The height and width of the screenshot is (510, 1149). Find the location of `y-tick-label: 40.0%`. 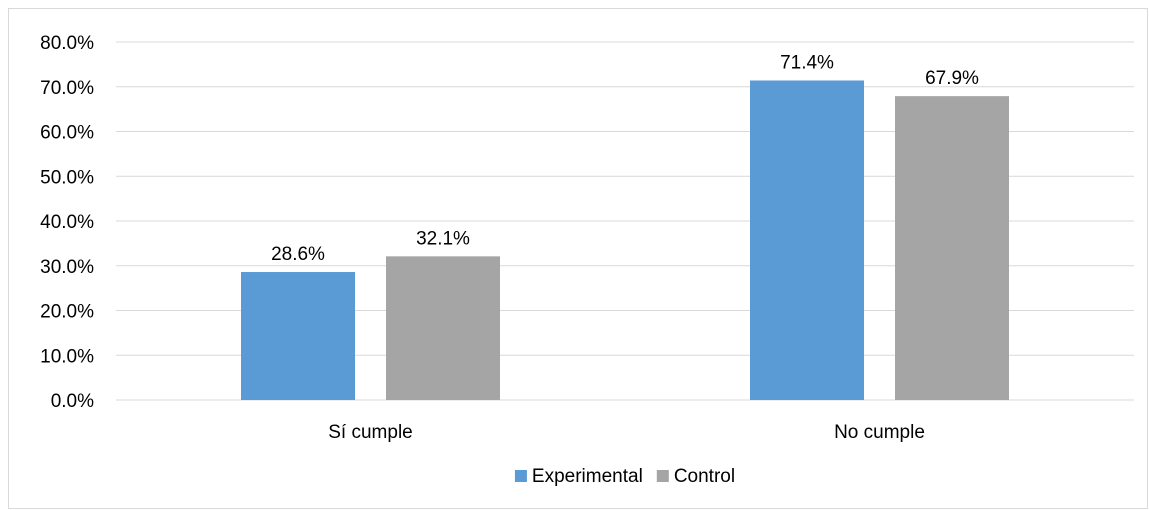

y-tick-label: 40.0% is located at coordinates (67, 222).